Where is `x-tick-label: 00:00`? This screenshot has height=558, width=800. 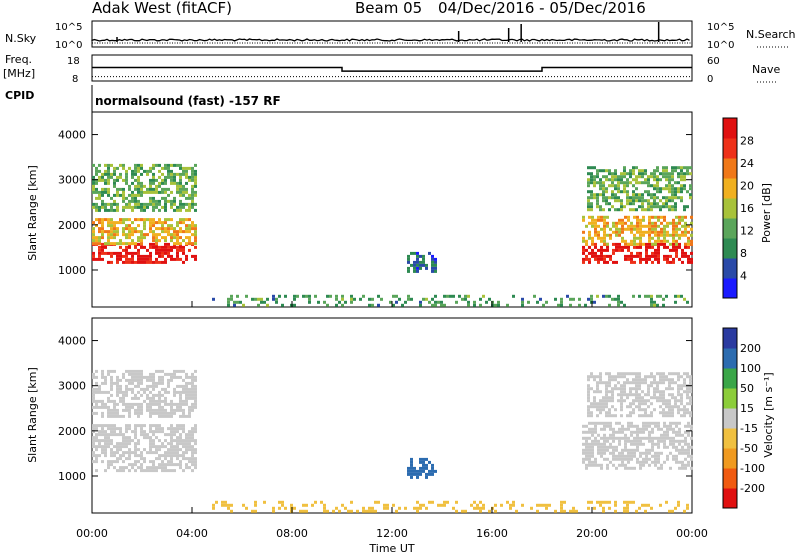
x-tick-label: 00:00 is located at coordinates (692, 533).